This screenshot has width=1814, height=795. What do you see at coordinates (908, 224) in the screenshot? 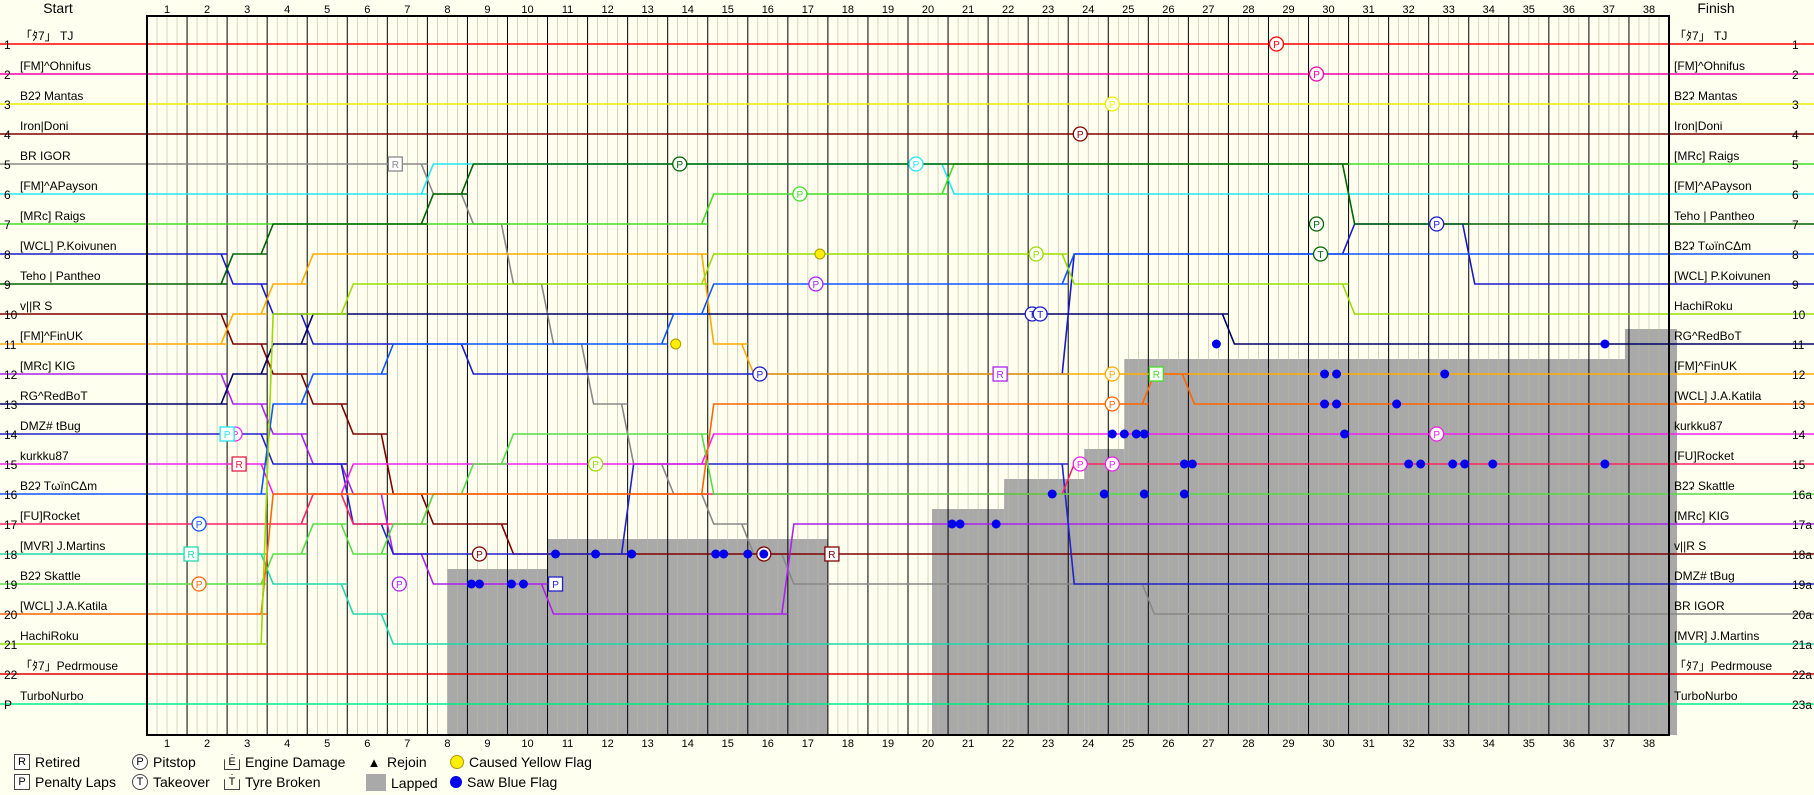
I see `driver-line` at bounding box center [908, 224].